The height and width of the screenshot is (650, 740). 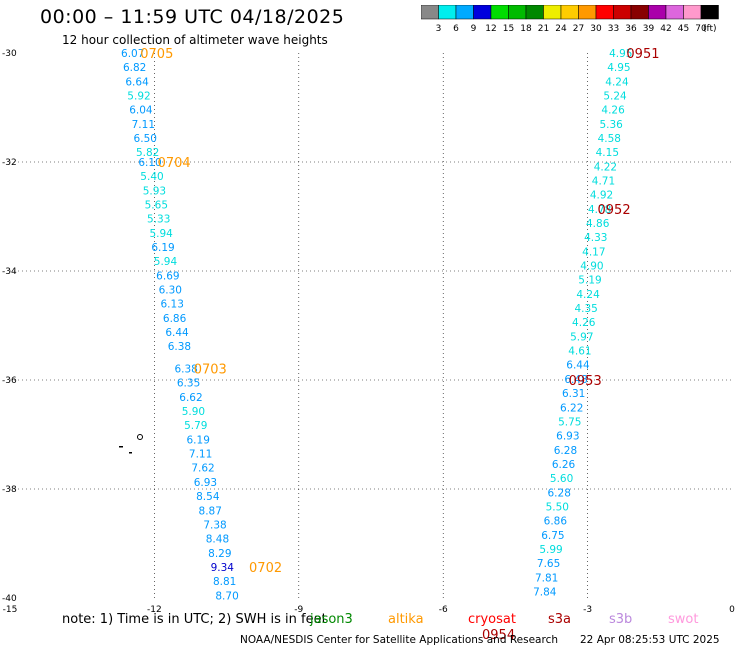 What do you see at coordinates (607, 153) in the screenshot?
I see `data-point-label: 4.15` at bounding box center [607, 153].